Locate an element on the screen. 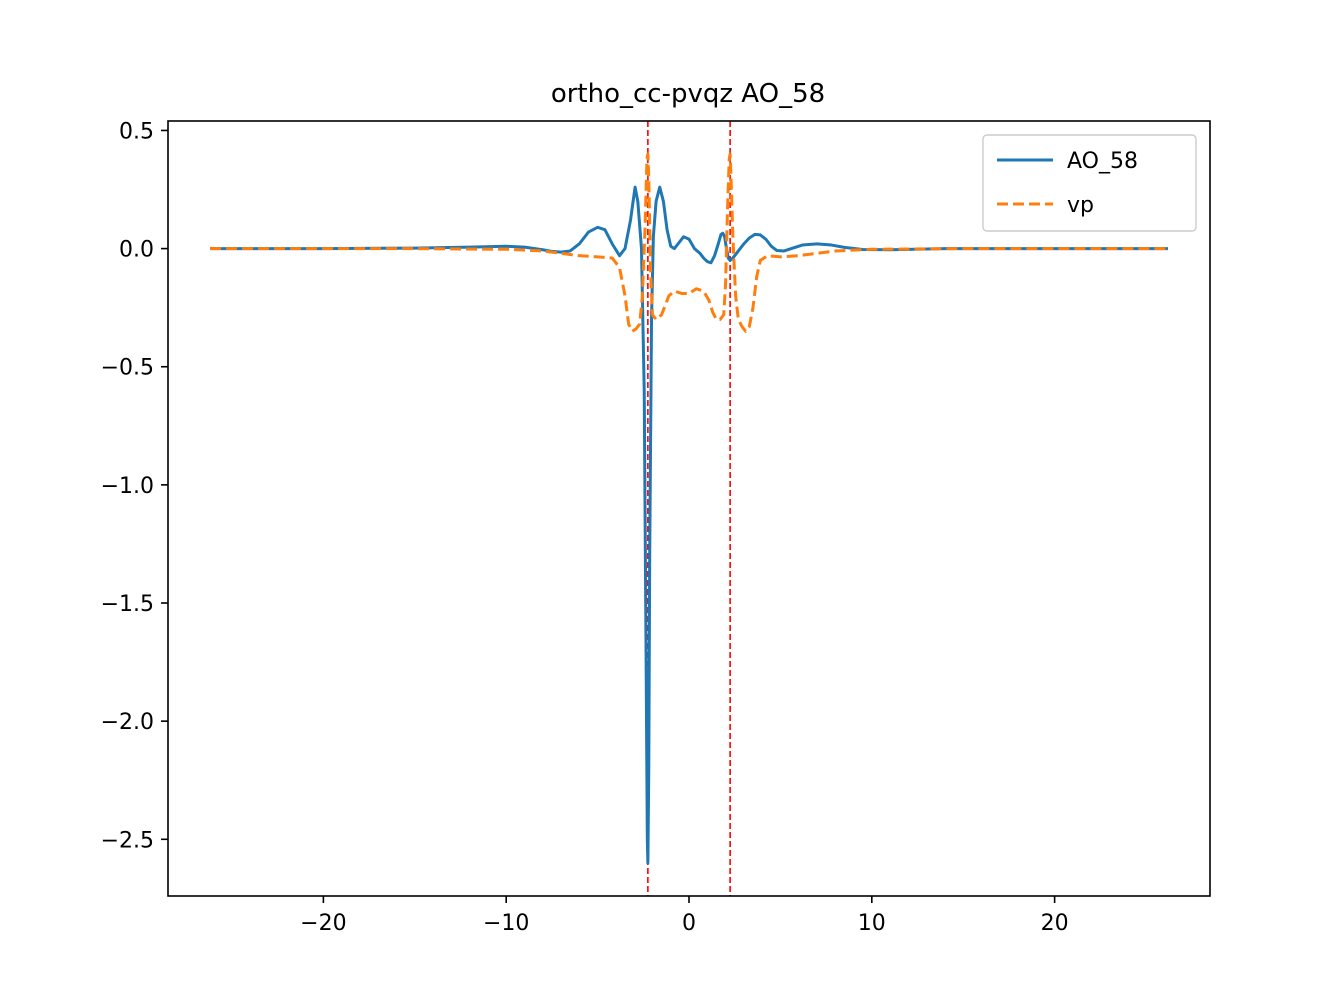  x-tick-label: 10 is located at coordinates (872, 923).